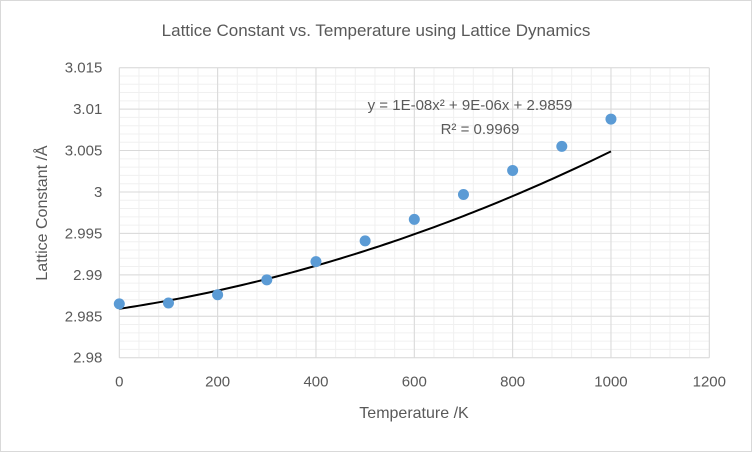 This screenshot has height=452, width=752. I want to click on x-tick-label: 0, so click(119, 382).